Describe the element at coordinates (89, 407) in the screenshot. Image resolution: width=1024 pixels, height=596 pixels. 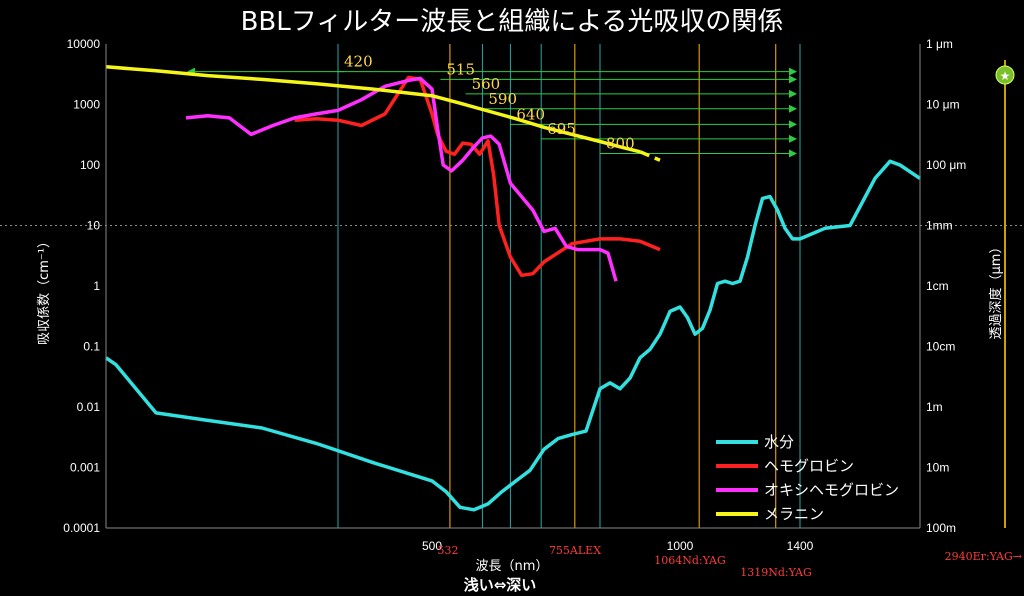
I see `y-tick-label: 0.01` at that location.